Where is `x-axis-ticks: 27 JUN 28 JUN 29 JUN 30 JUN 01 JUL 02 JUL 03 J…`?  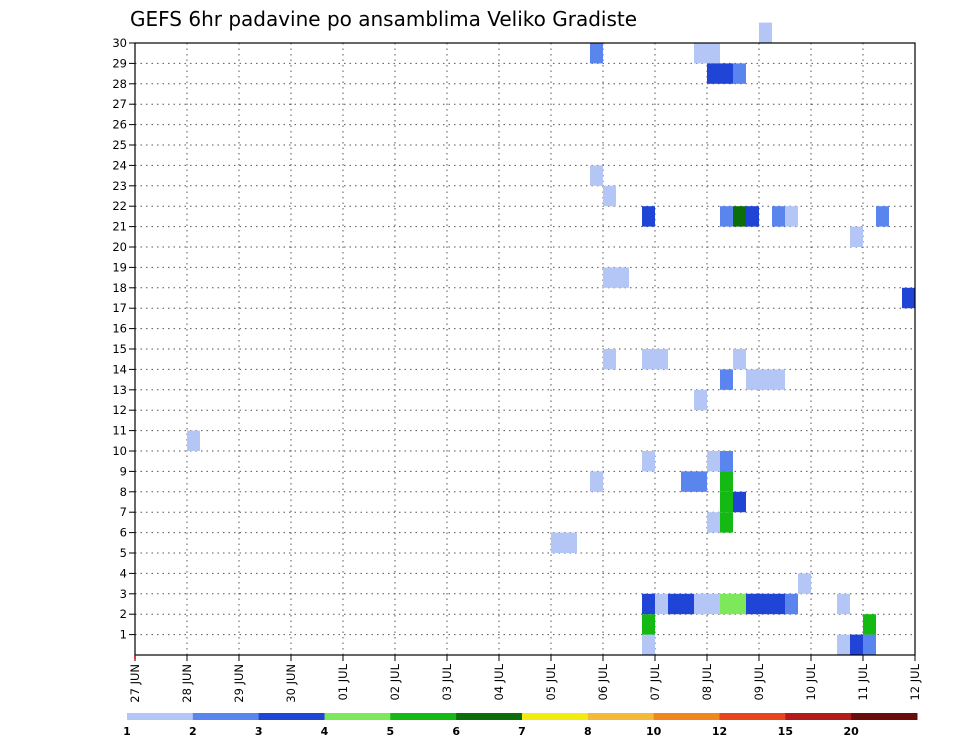 x-axis-ticks: 27 JUN 28 JUN 29 JUN 30 JUN 01 JUL 02 JUL 03 J… is located at coordinates (525, 679).